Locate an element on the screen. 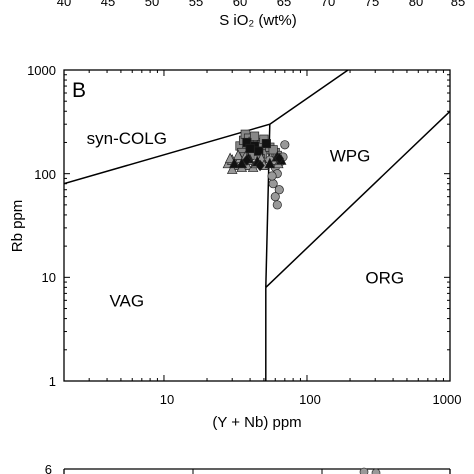 The width and height of the screenshot is (474, 474). data-points is located at coordinates (256, 169).